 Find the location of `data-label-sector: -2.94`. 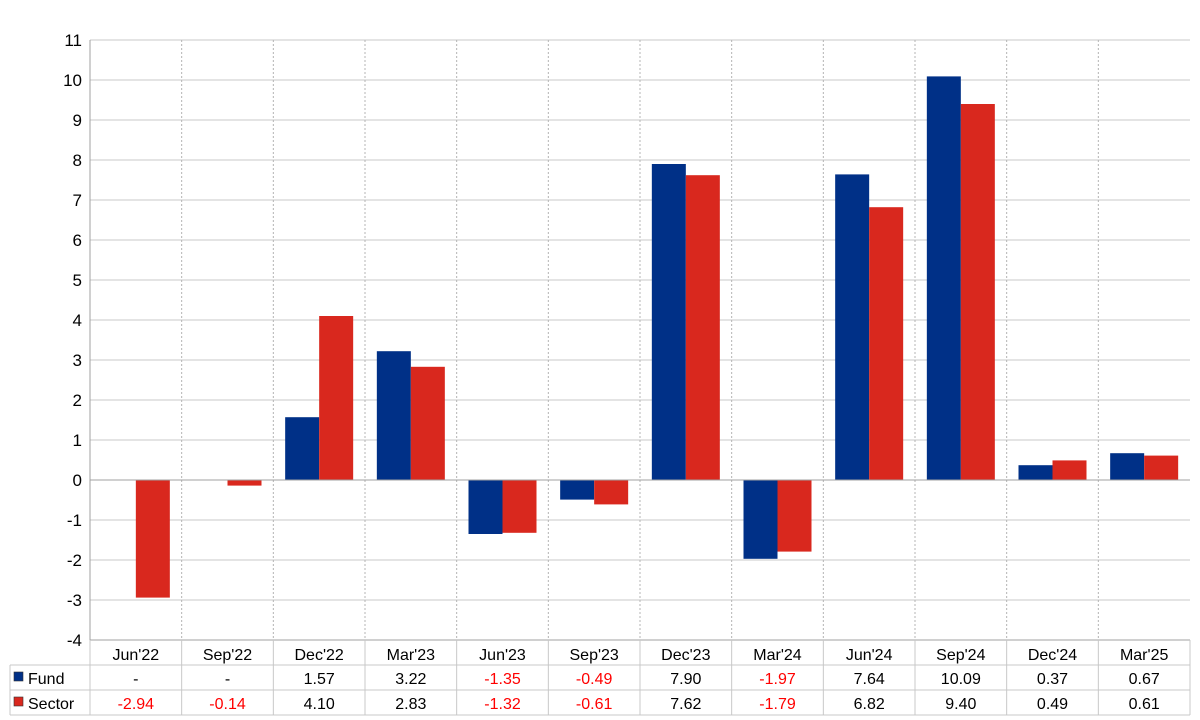

data-label-sector: -2.94 is located at coordinates (136, 704).